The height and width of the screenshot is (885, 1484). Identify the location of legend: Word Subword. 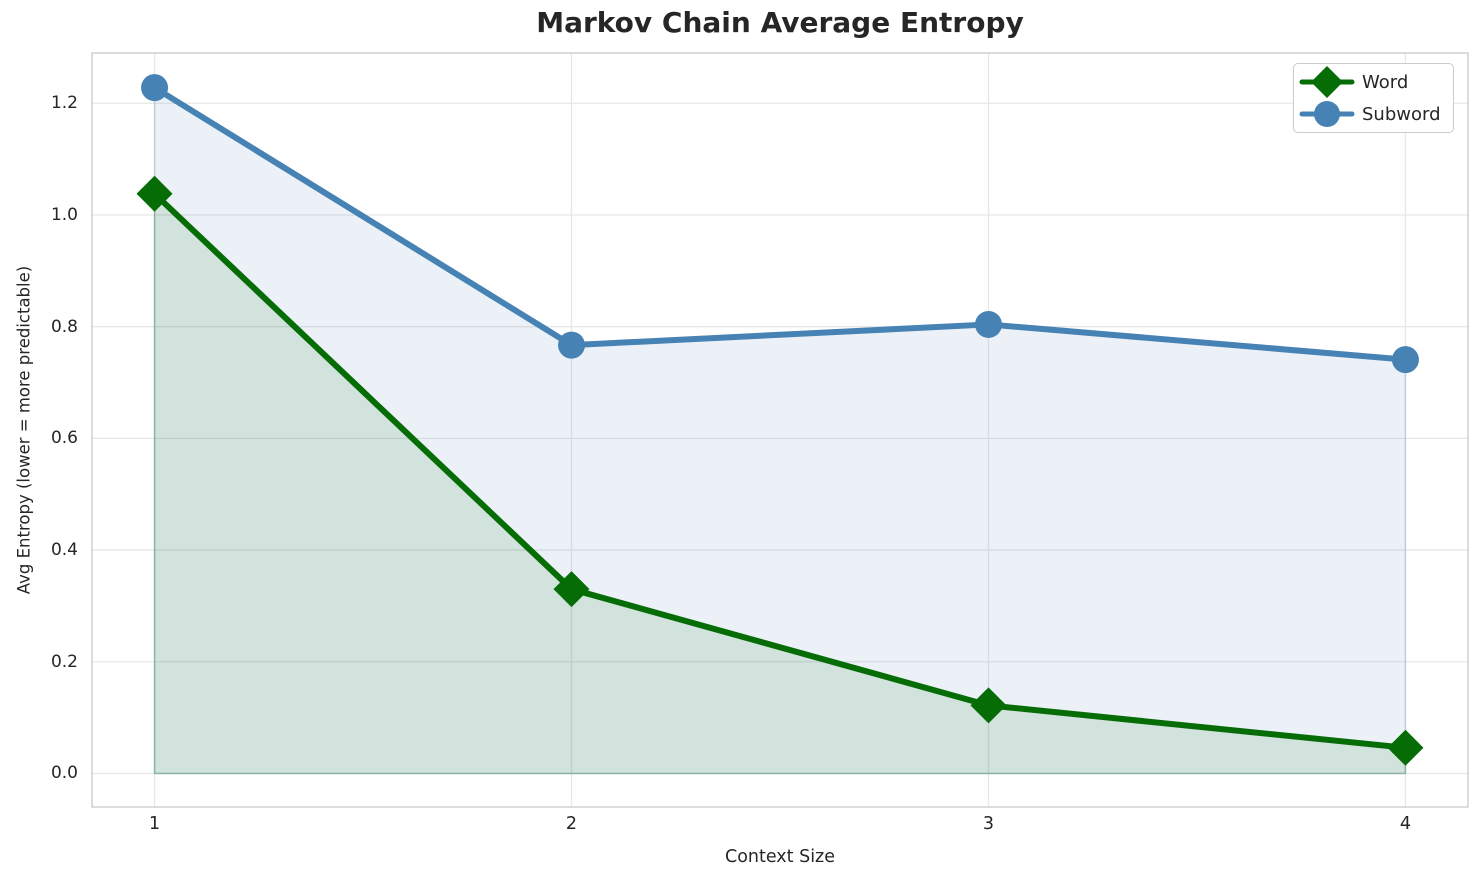
(1373, 98).